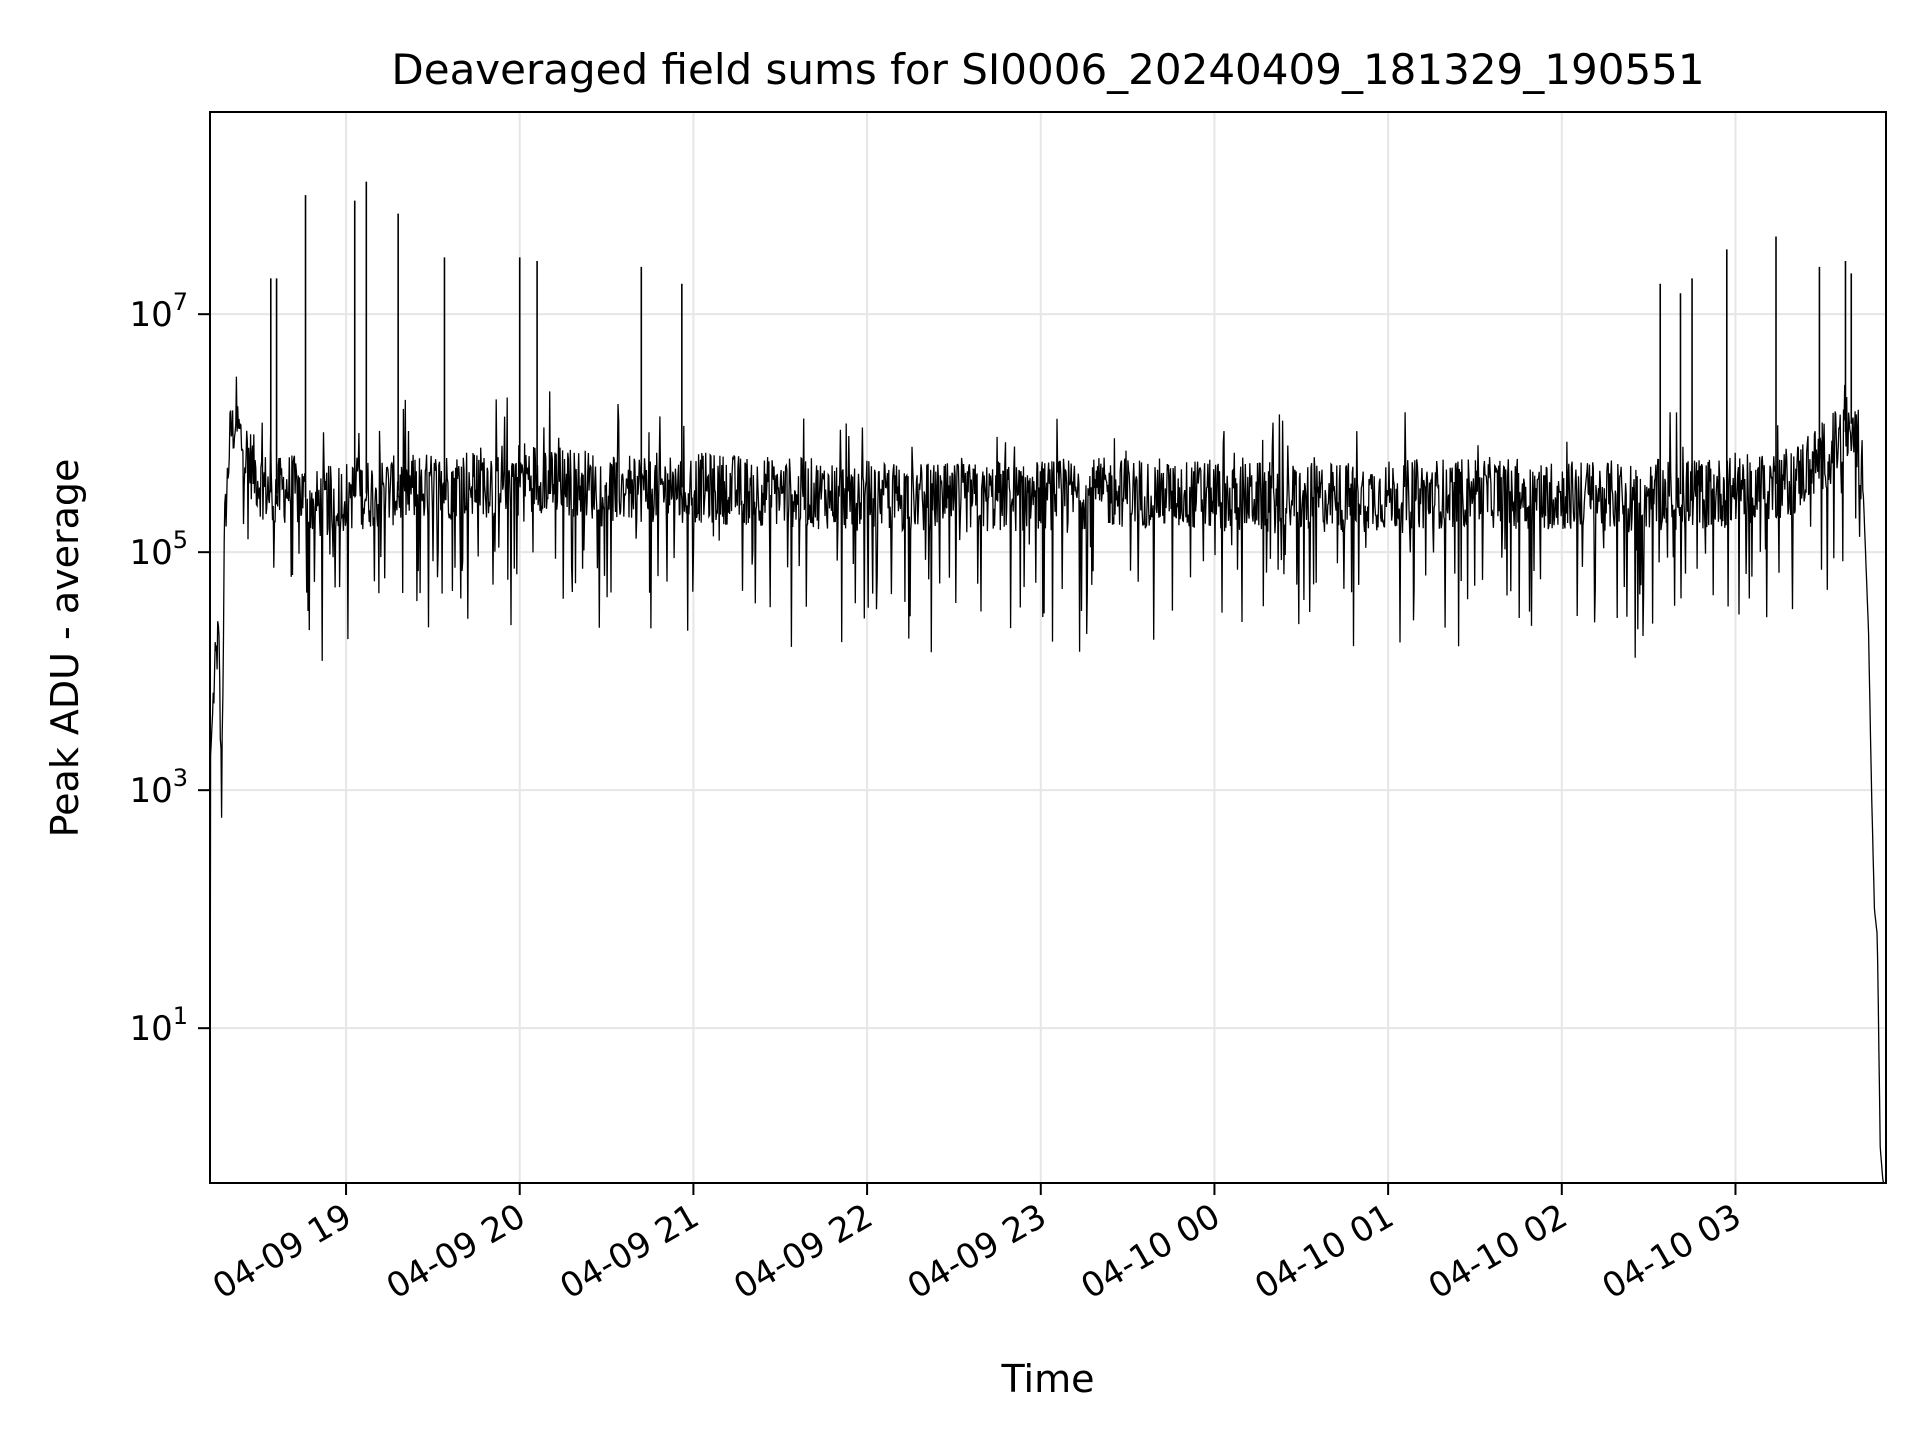  I want to click on y-tick-label: 10⁷, so click(158, 311).